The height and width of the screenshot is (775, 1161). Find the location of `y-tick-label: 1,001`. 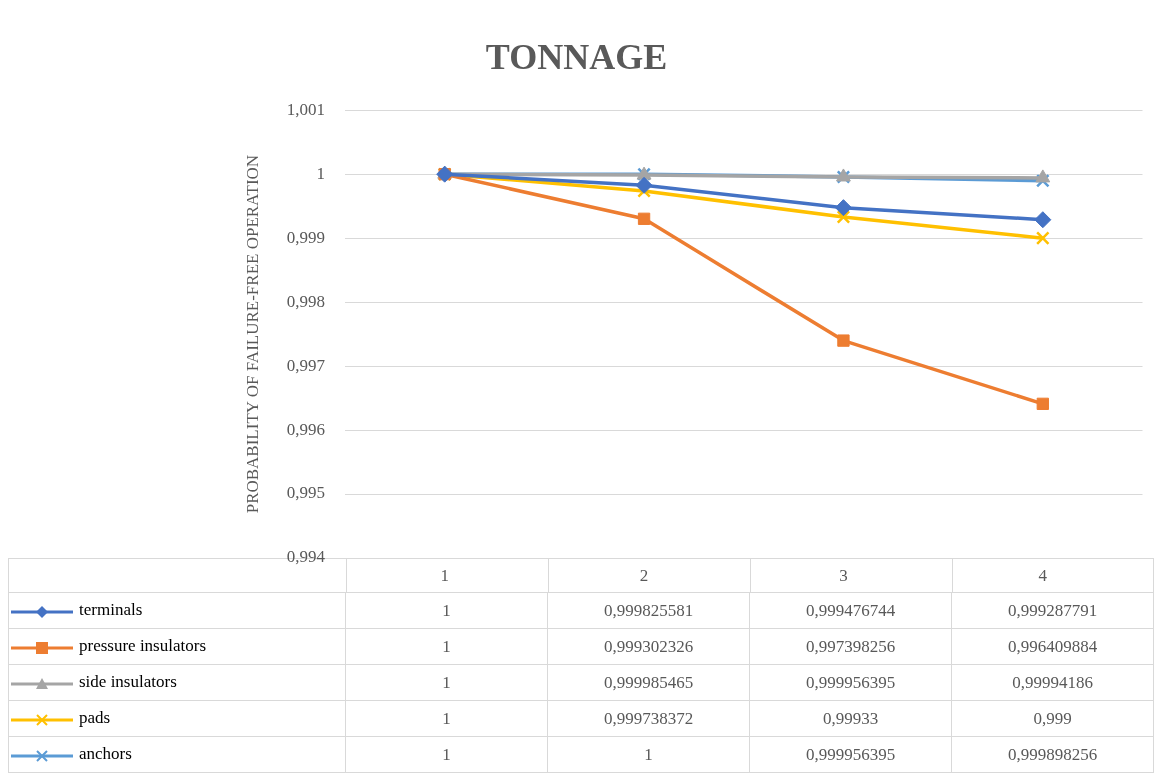

y-tick-label: 1,001 is located at coordinates (305, 109).